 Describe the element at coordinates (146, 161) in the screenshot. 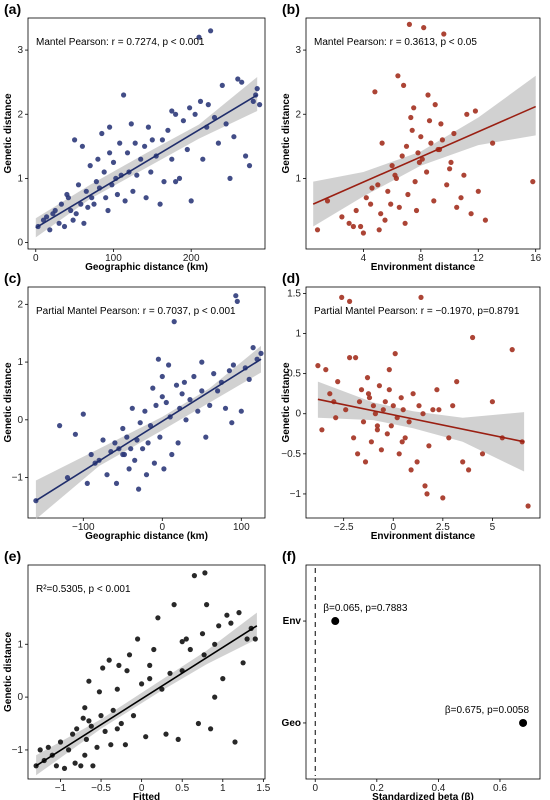

I see `regression-line` at that location.